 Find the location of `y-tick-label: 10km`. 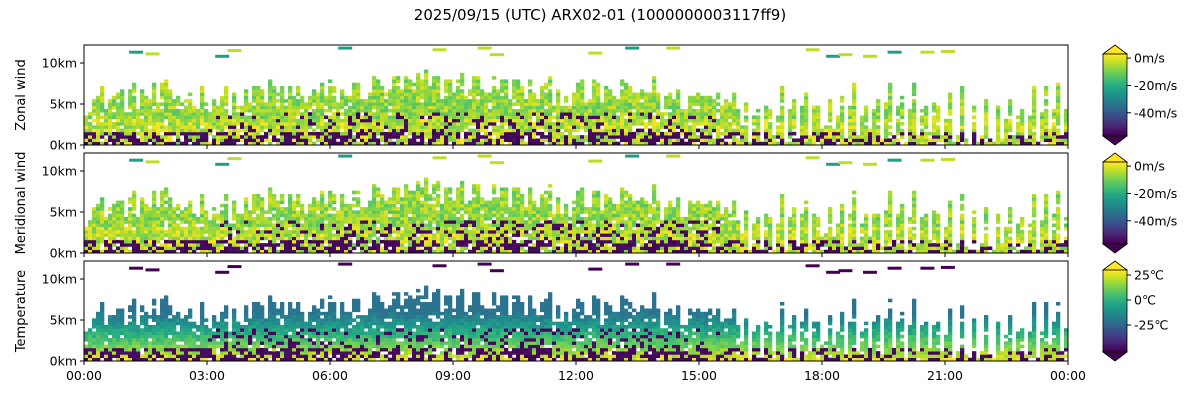

y-tick-label: 10km is located at coordinates (59, 63).